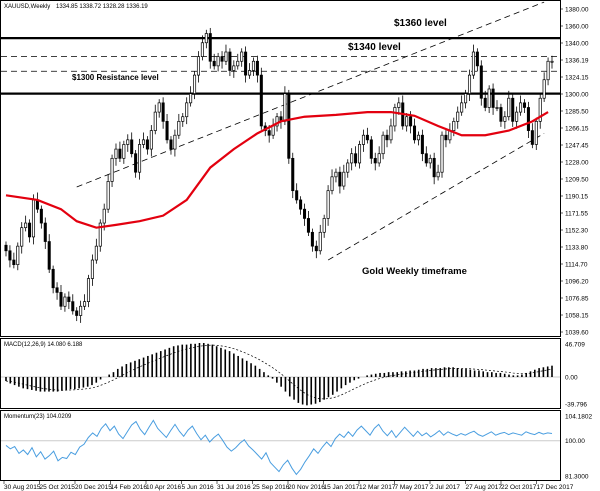 The image size is (600, 491). I want to click on price-tick-label: 1336.19, so click(577, 60).